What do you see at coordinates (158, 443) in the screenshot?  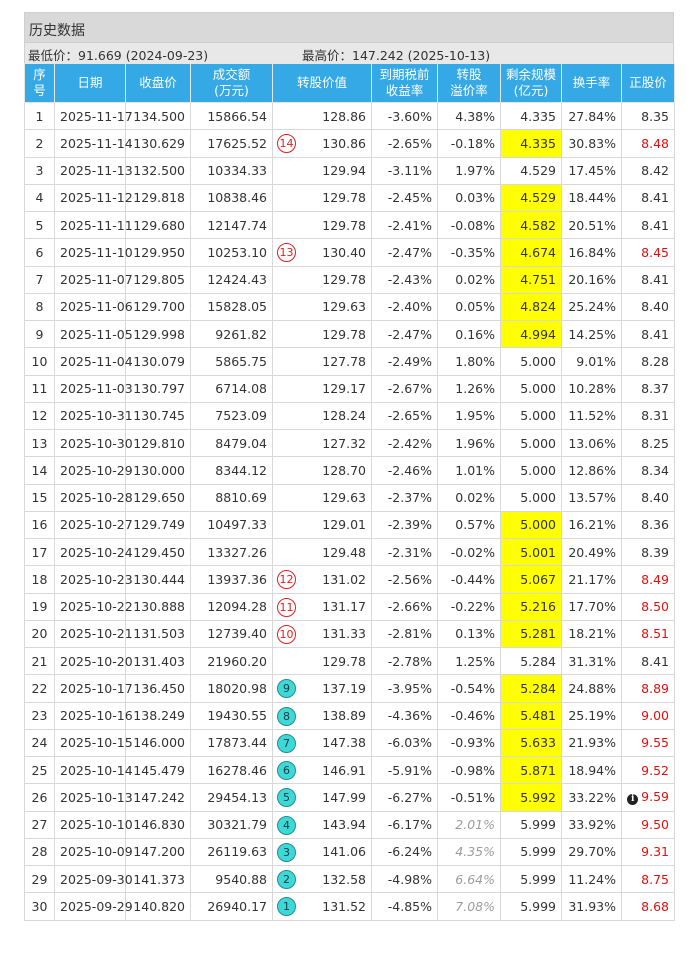 I see `row-close: 129.810` at bounding box center [158, 443].